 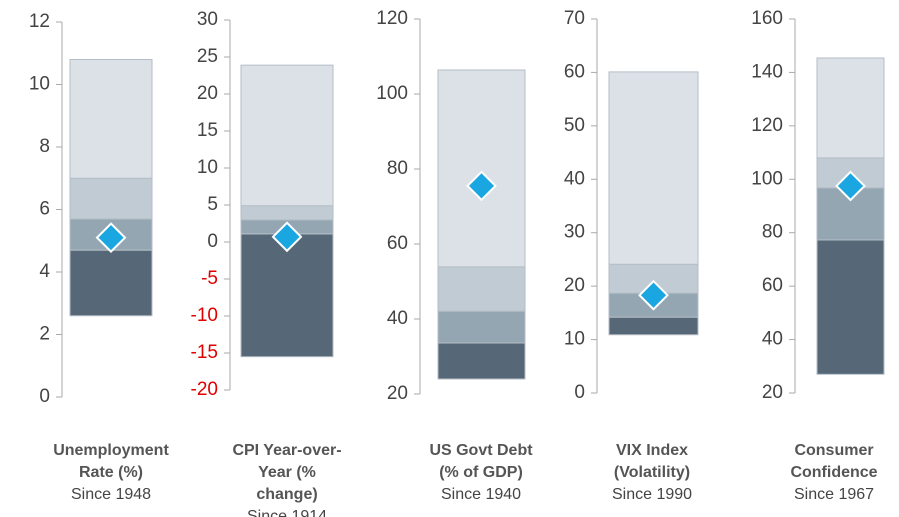 I want to click on panel-subtitle: Since 1914, so click(x=287, y=512).